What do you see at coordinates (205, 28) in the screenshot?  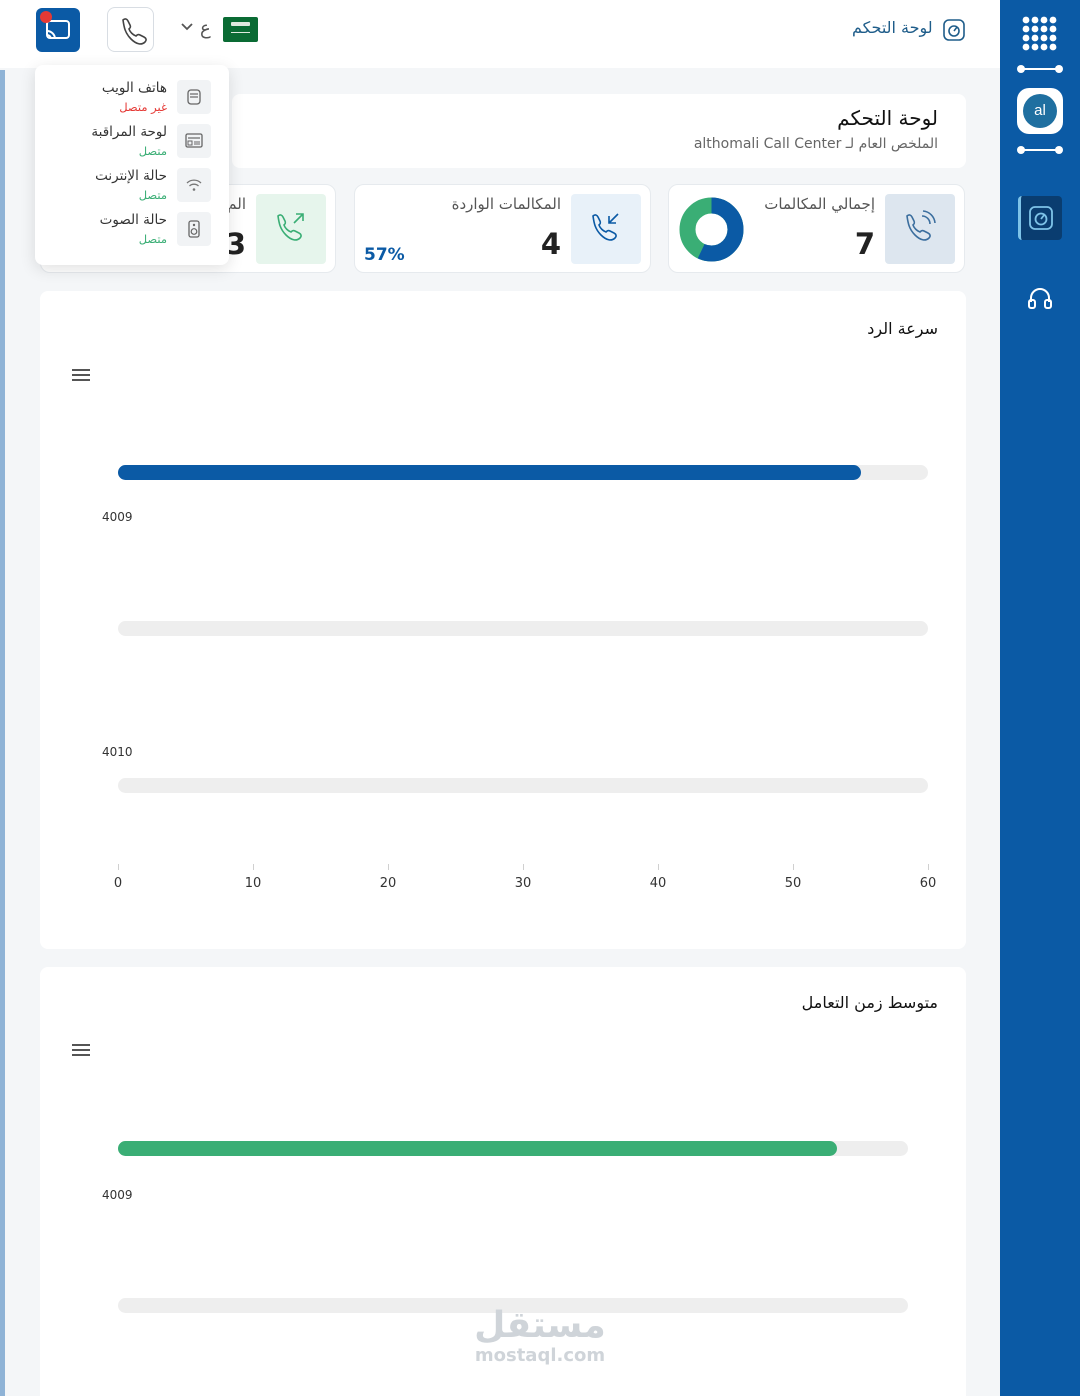 I see `language-selector: ع` at bounding box center [205, 28].